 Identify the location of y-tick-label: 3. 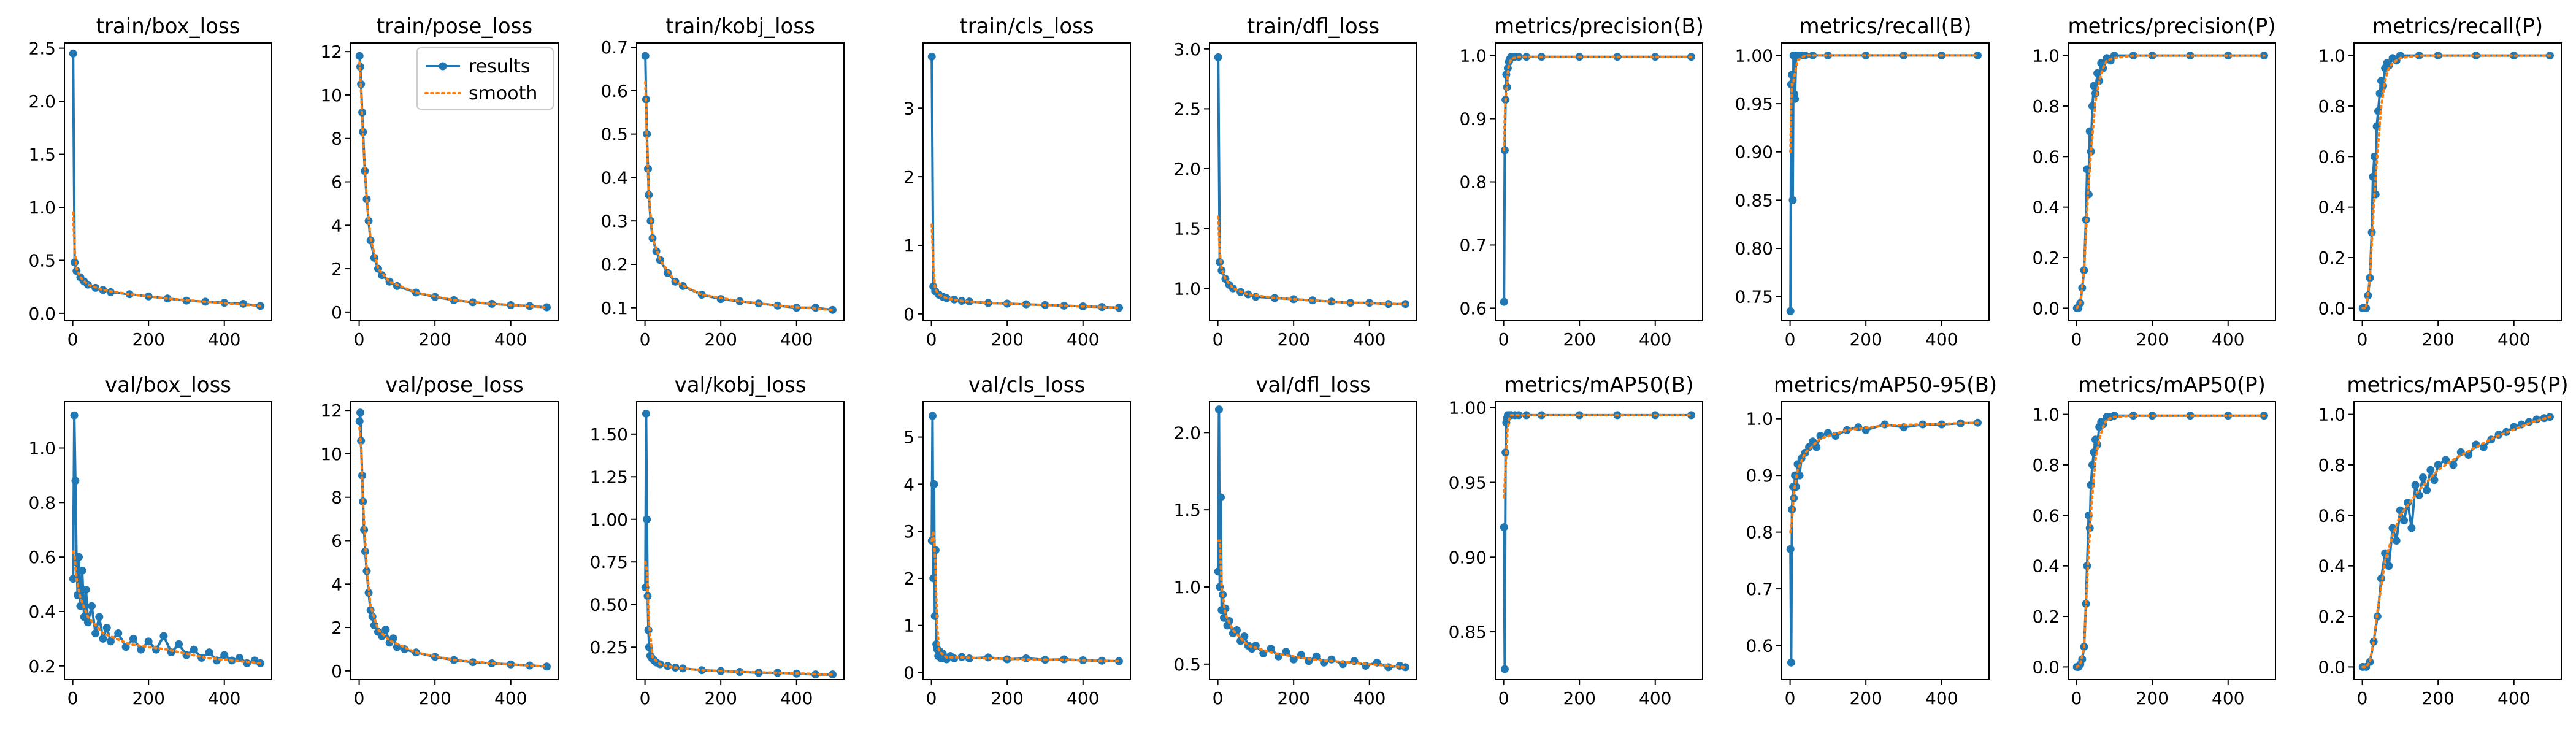
(908, 531).